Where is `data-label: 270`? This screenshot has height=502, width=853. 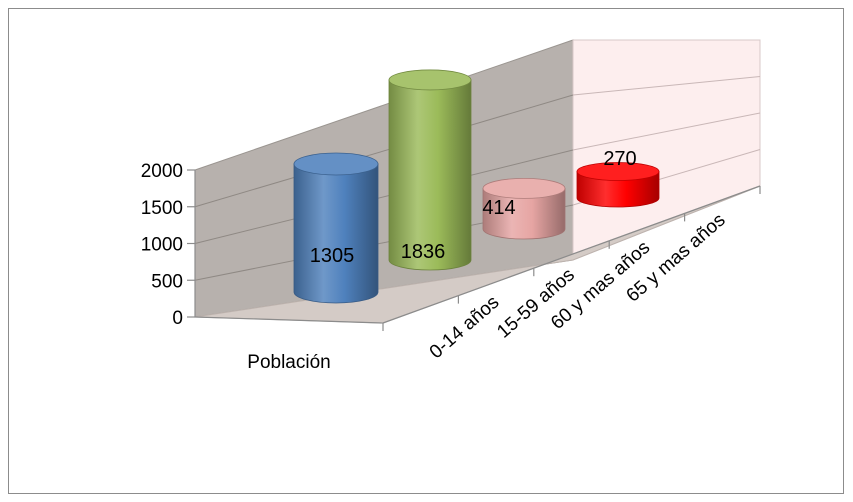
data-label: 270 is located at coordinates (619, 159).